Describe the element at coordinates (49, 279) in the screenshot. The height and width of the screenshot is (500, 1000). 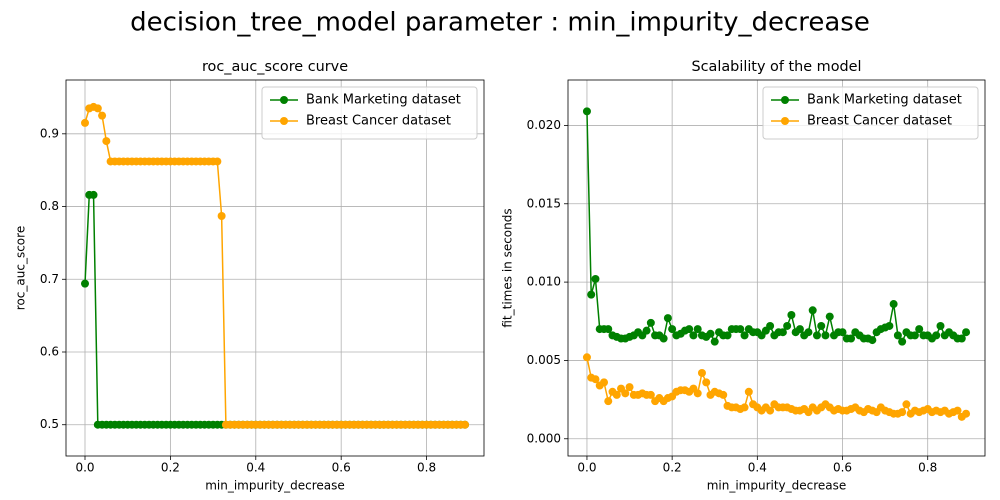
I see `y-tick-label: 0.7` at that location.